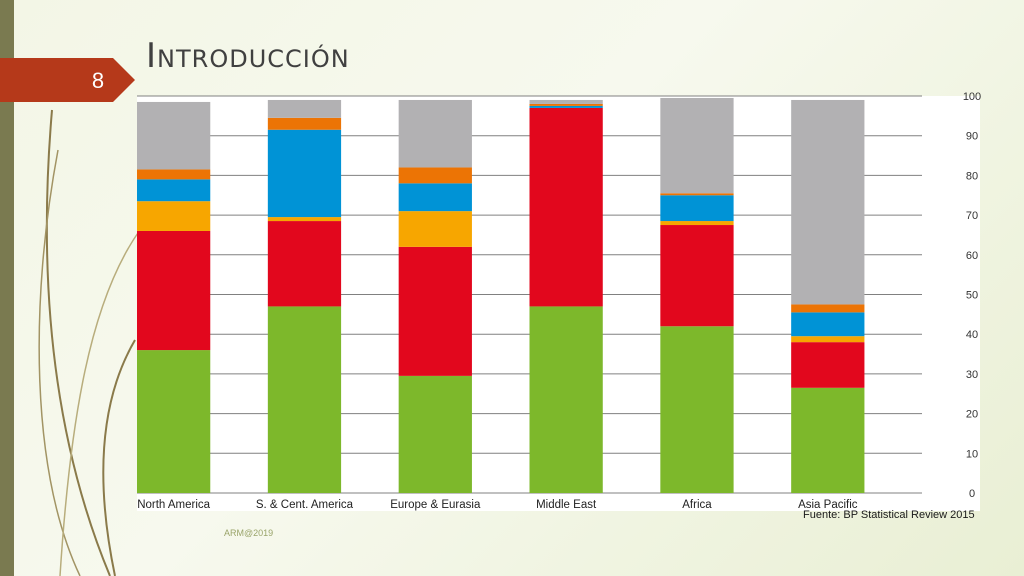  I want to click on x-category-label: Middle East, so click(566, 505).